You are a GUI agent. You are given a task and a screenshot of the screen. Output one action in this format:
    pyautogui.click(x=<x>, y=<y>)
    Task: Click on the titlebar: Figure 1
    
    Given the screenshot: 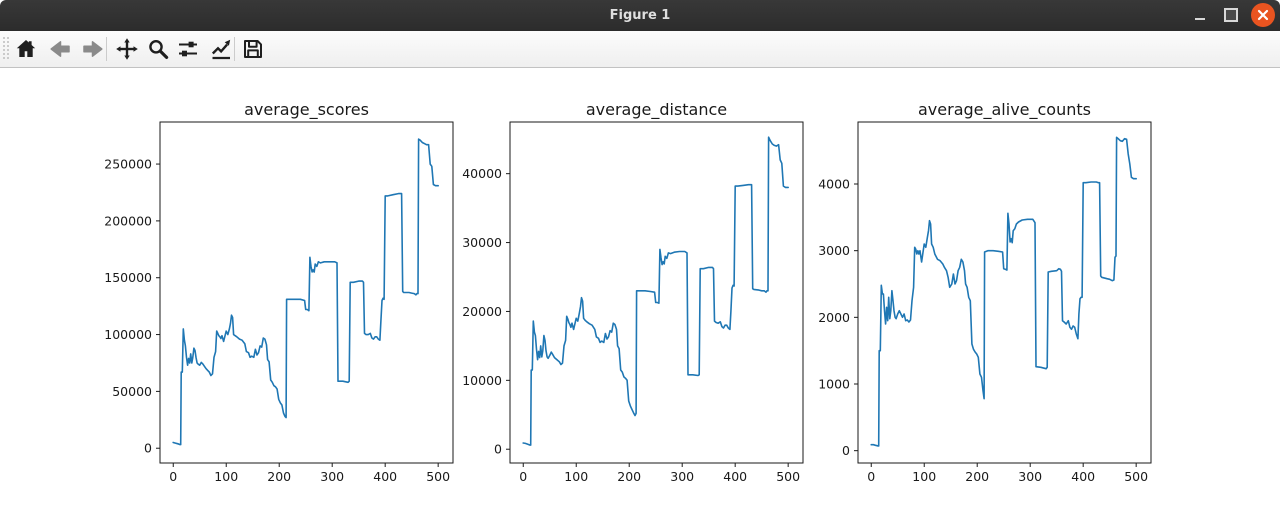 What is the action you would take?
    pyautogui.click(x=640, y=15)
    